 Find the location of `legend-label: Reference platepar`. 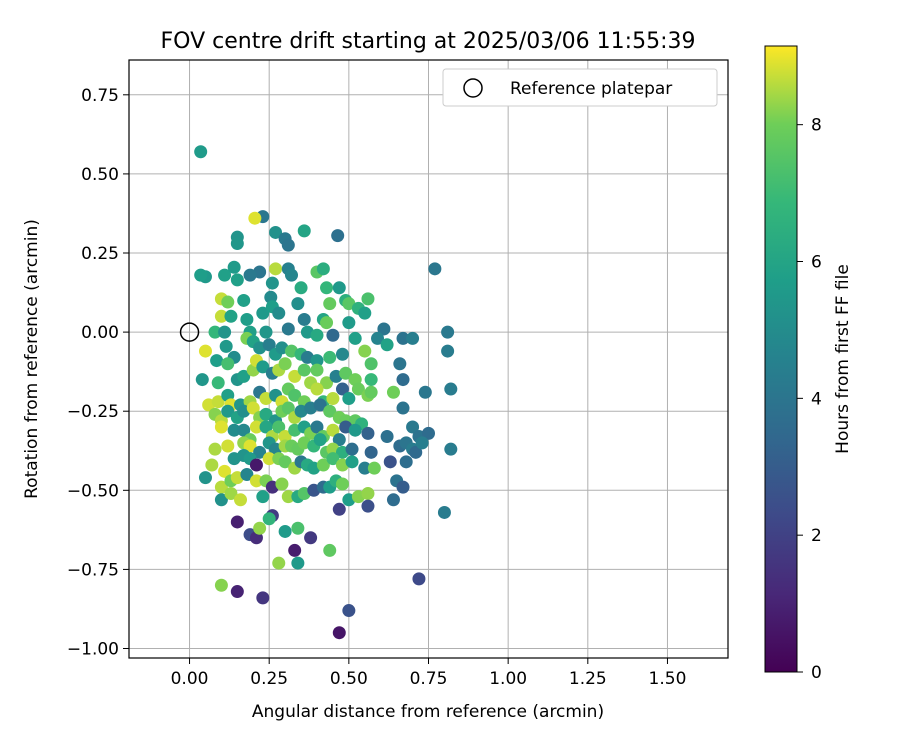

legend-label: Reference platepar is located at coordinates (591, 89).